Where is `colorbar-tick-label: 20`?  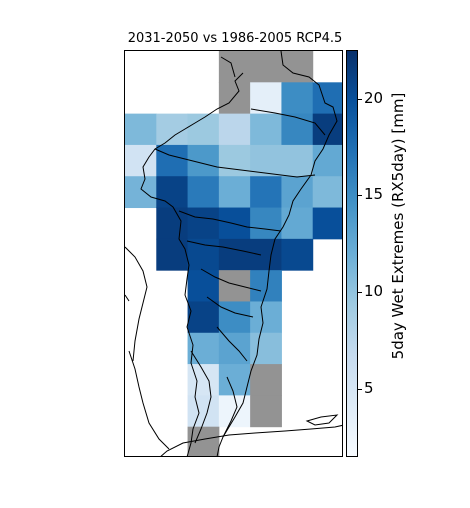
colorbar-tick-label: 20 is located at coordinates (374, 97).